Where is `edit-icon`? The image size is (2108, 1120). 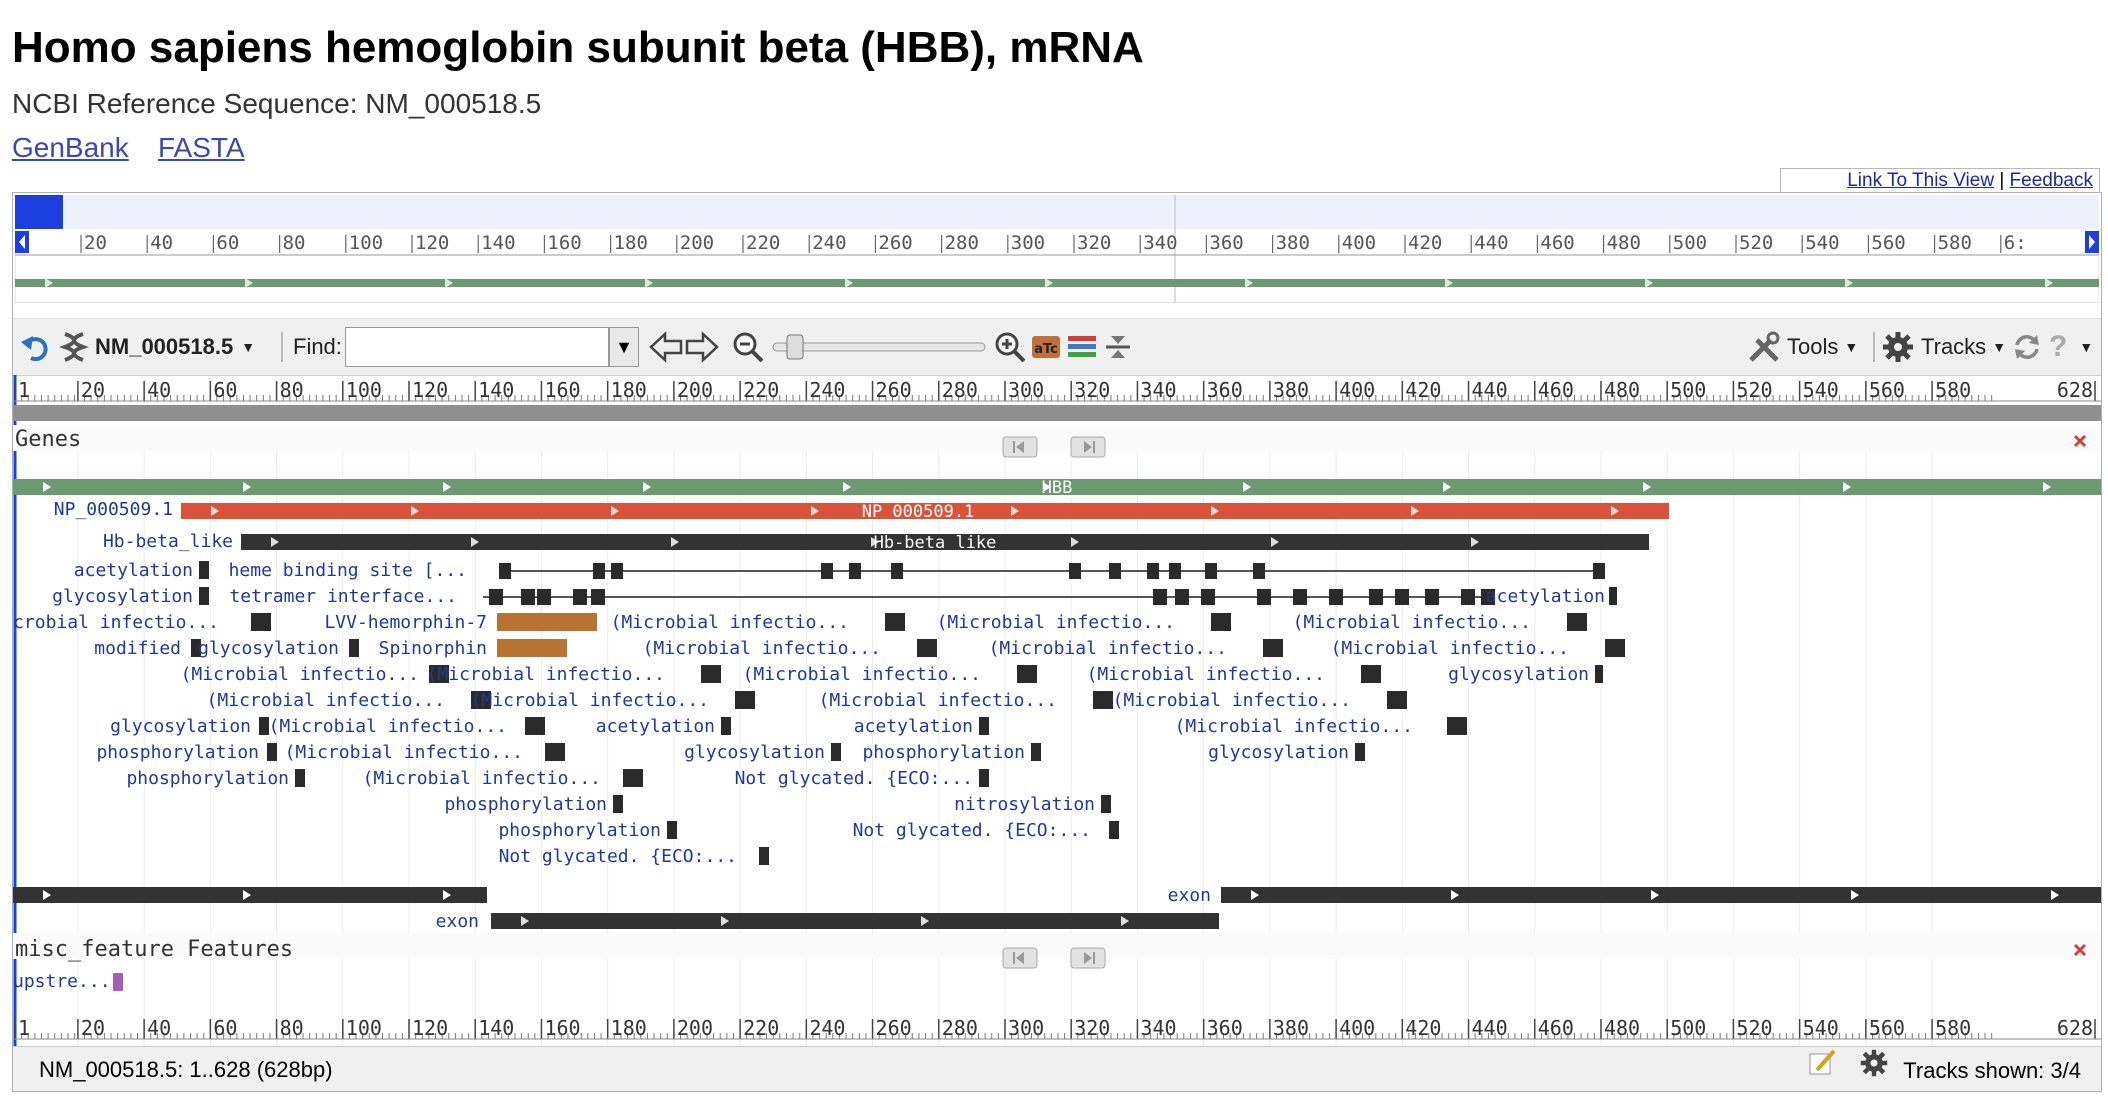 edit-icon is located at coordinates (1822, 1069).